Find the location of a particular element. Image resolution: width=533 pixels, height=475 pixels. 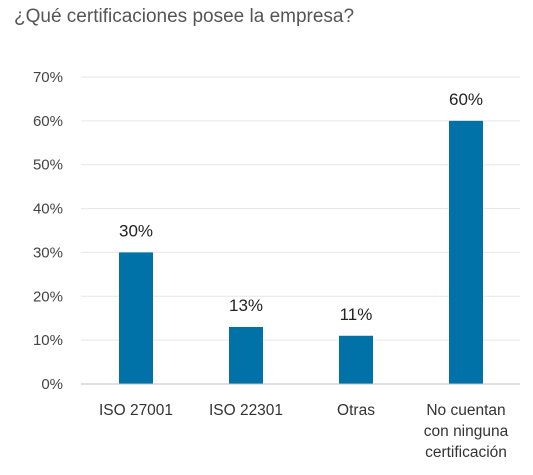

y-axis-ticks: 0% 10% 20% 30% 40% 50% 60% 70% is located at coordinates (48, 231).